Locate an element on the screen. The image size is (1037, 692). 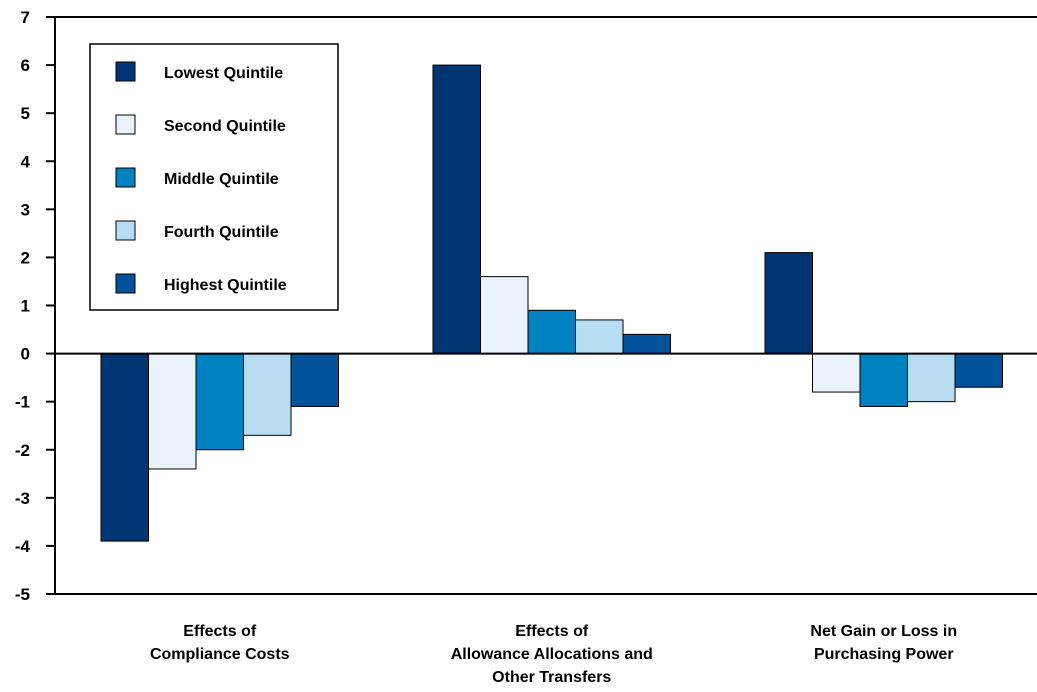
y-tick-label: 5 is located at coordinates (25, 113).